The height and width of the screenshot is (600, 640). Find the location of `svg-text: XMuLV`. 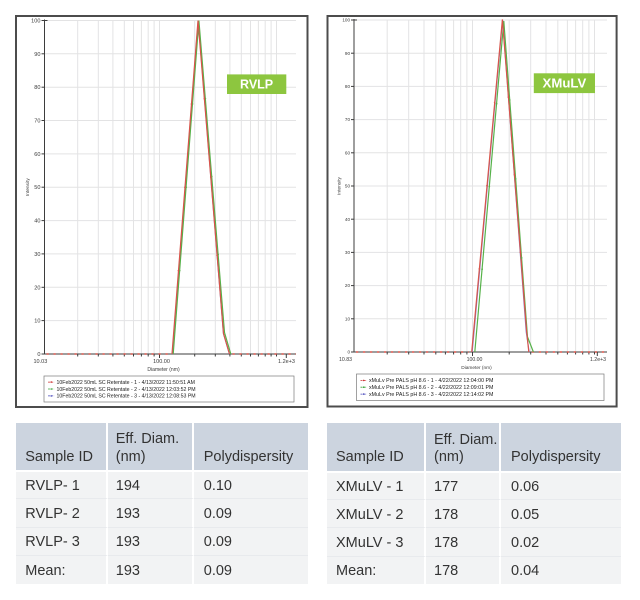

svg-text: XMuLV is located at coordinates (565, 83).